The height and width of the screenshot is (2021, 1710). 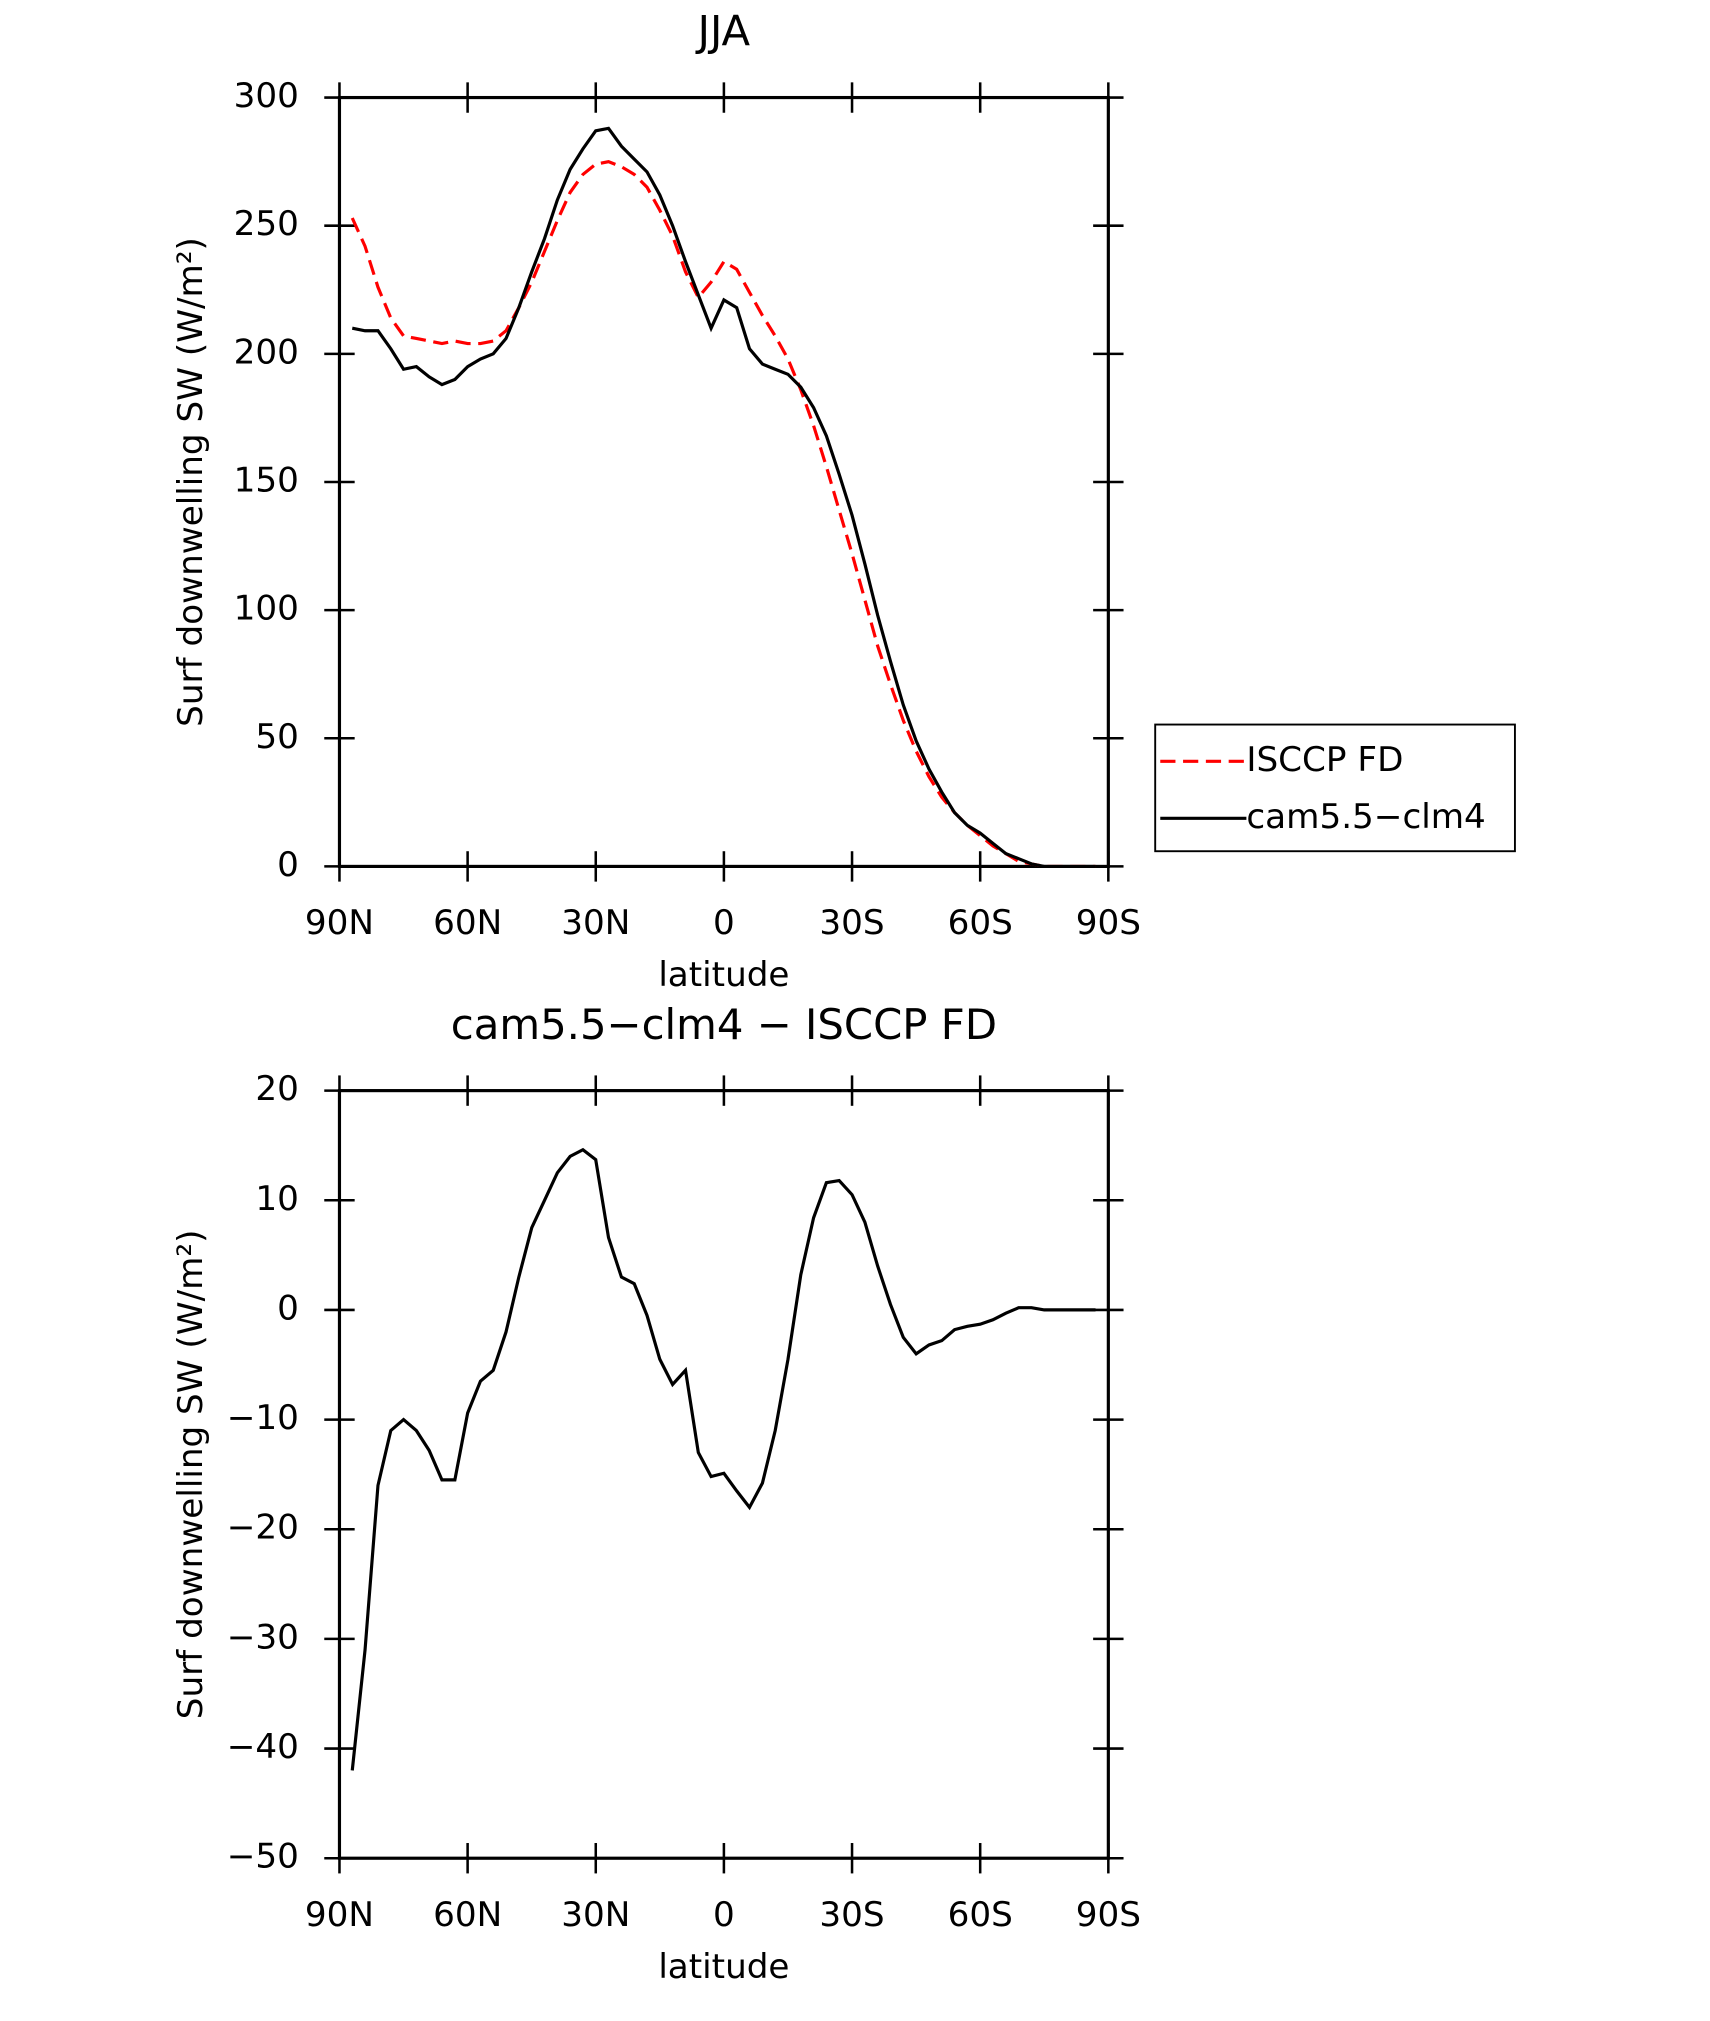 I want to click on line-series, so click(x=723, y=1459).